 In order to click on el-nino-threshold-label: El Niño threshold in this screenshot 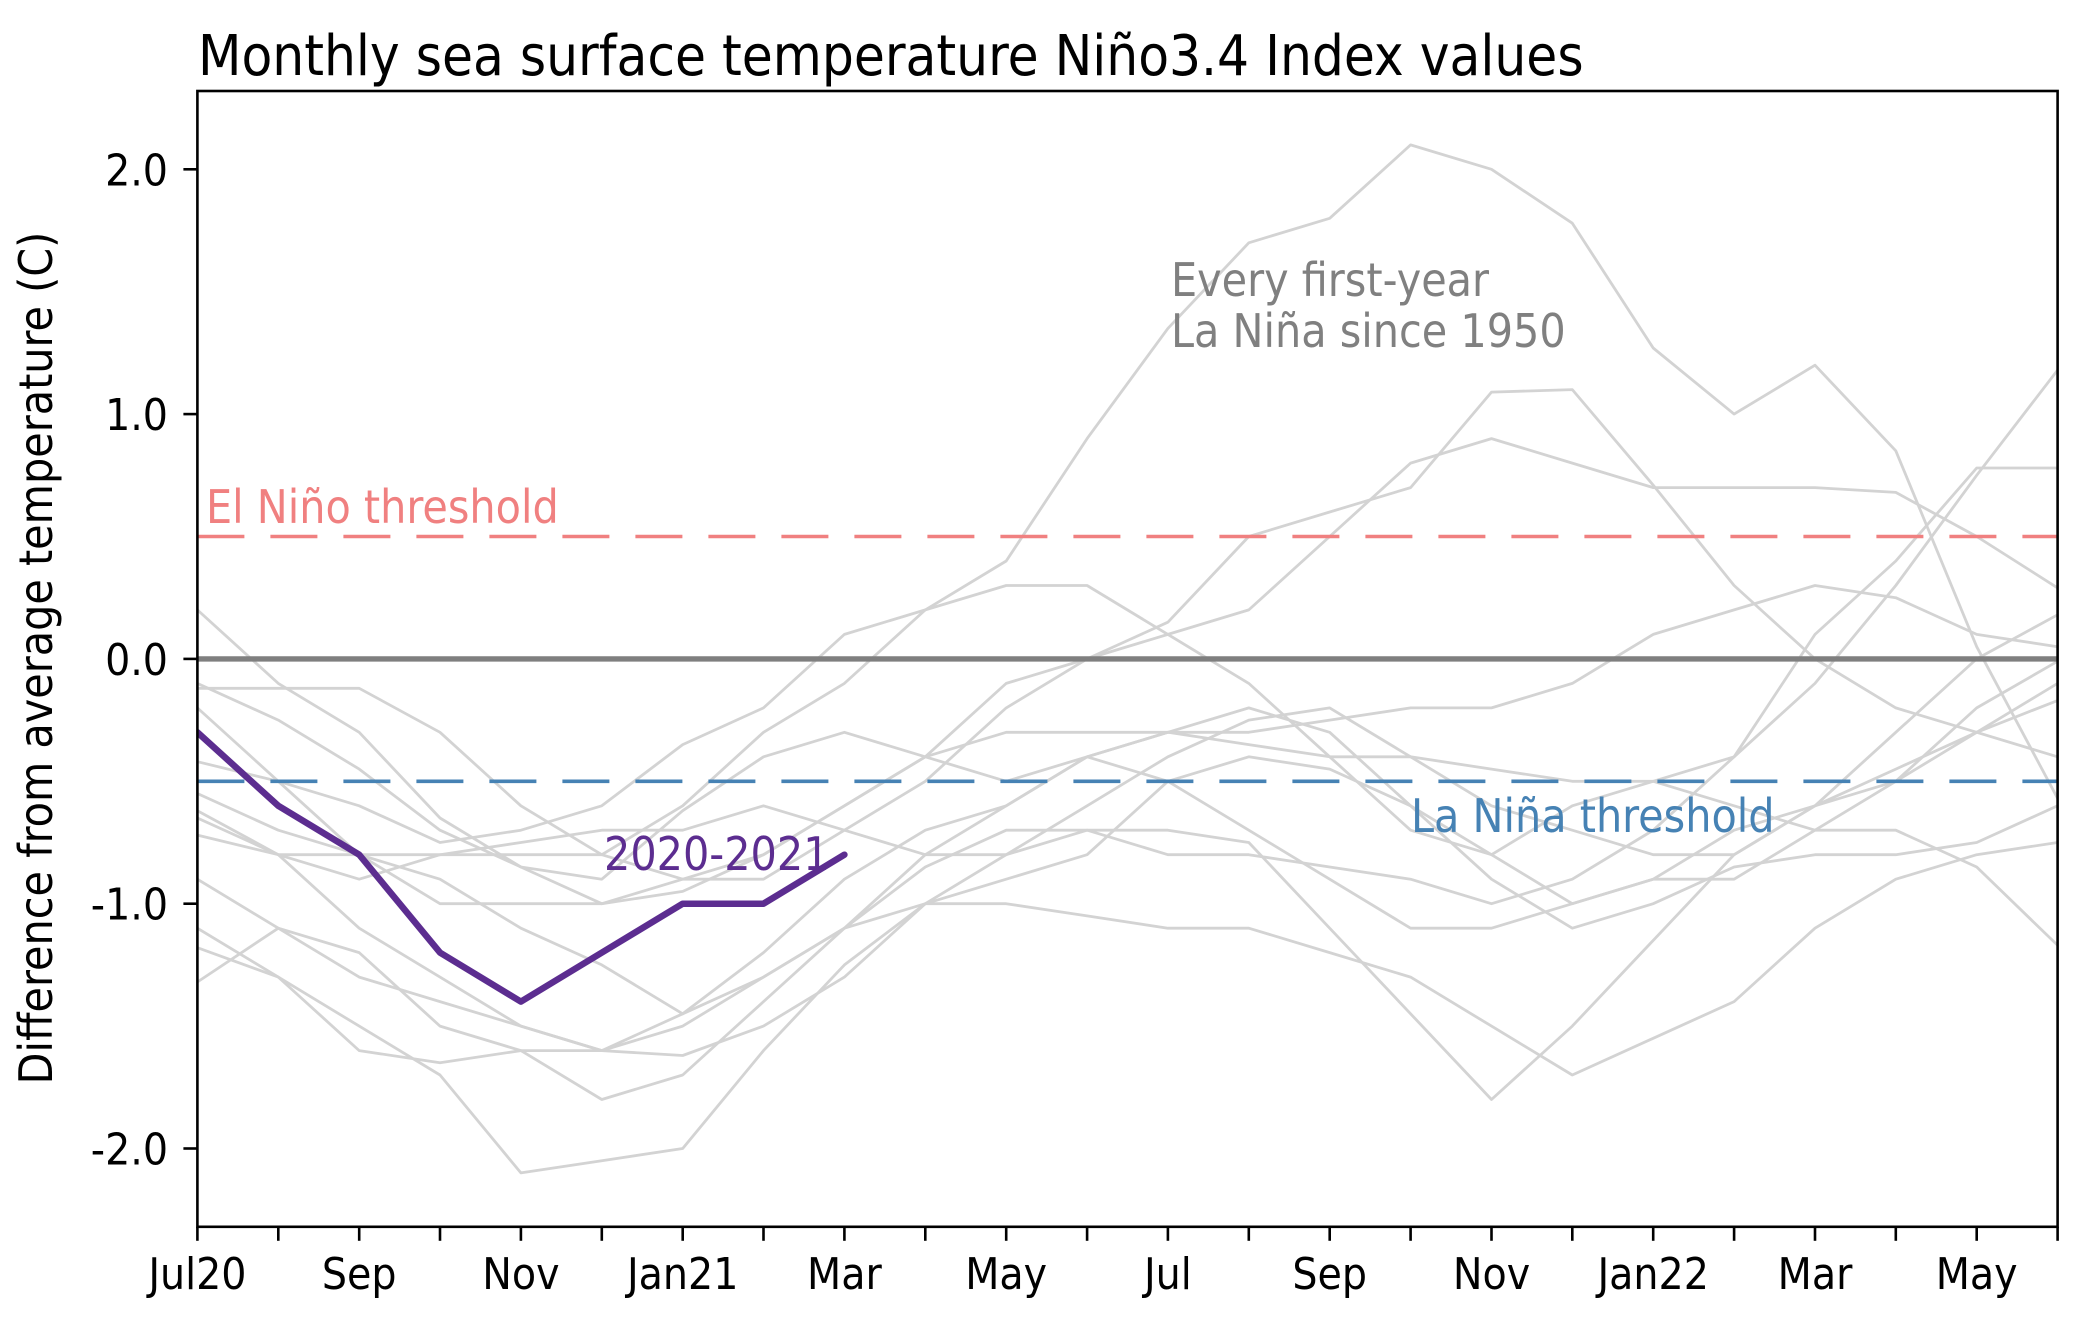, I will do `click(382, 507)`.